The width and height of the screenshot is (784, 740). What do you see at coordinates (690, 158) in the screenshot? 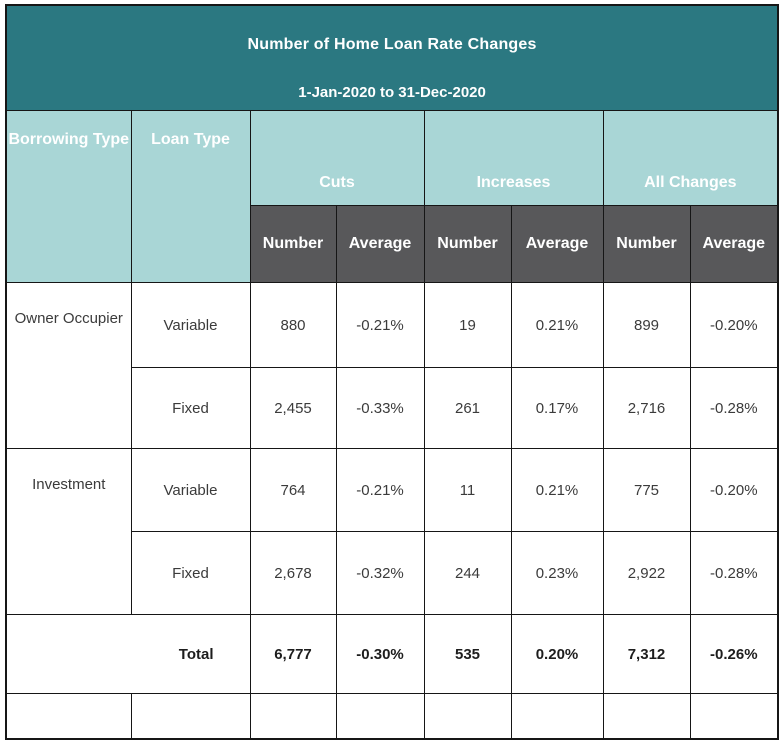
I see `group-header-all-changes: All Changes` at bounding box center [690, 158].